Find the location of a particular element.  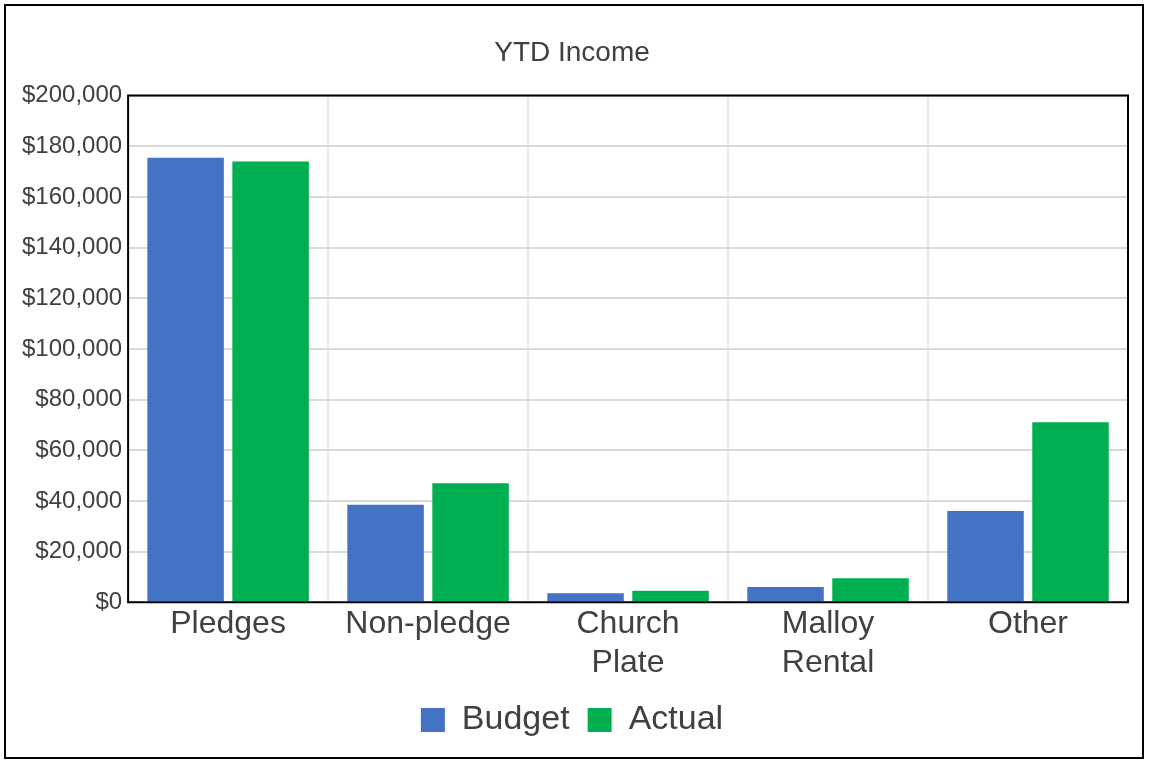

x-tick-label: Pledges is located at coordinates (228, 622).